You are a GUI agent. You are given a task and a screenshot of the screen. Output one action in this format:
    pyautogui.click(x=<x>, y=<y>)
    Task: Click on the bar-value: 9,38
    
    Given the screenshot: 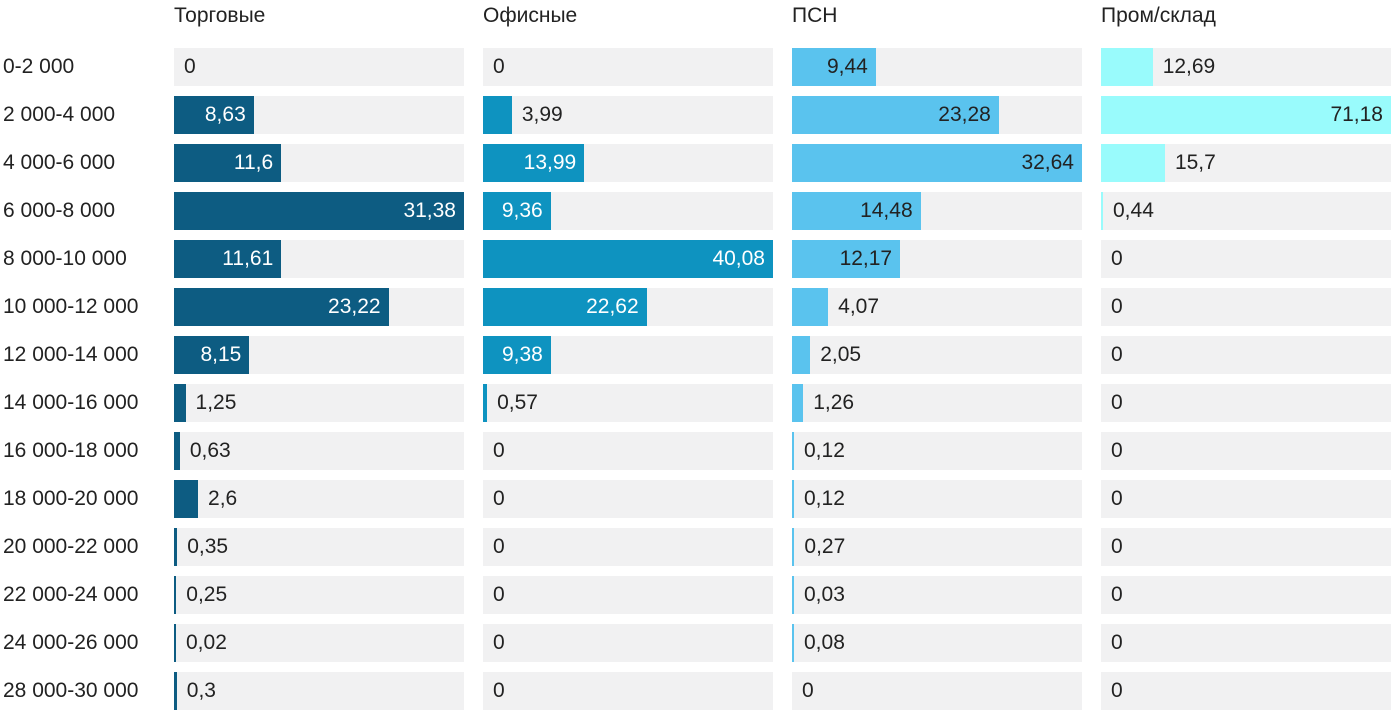 What is the action you would take?
    pyautogui.click(x=522, y=354)
    